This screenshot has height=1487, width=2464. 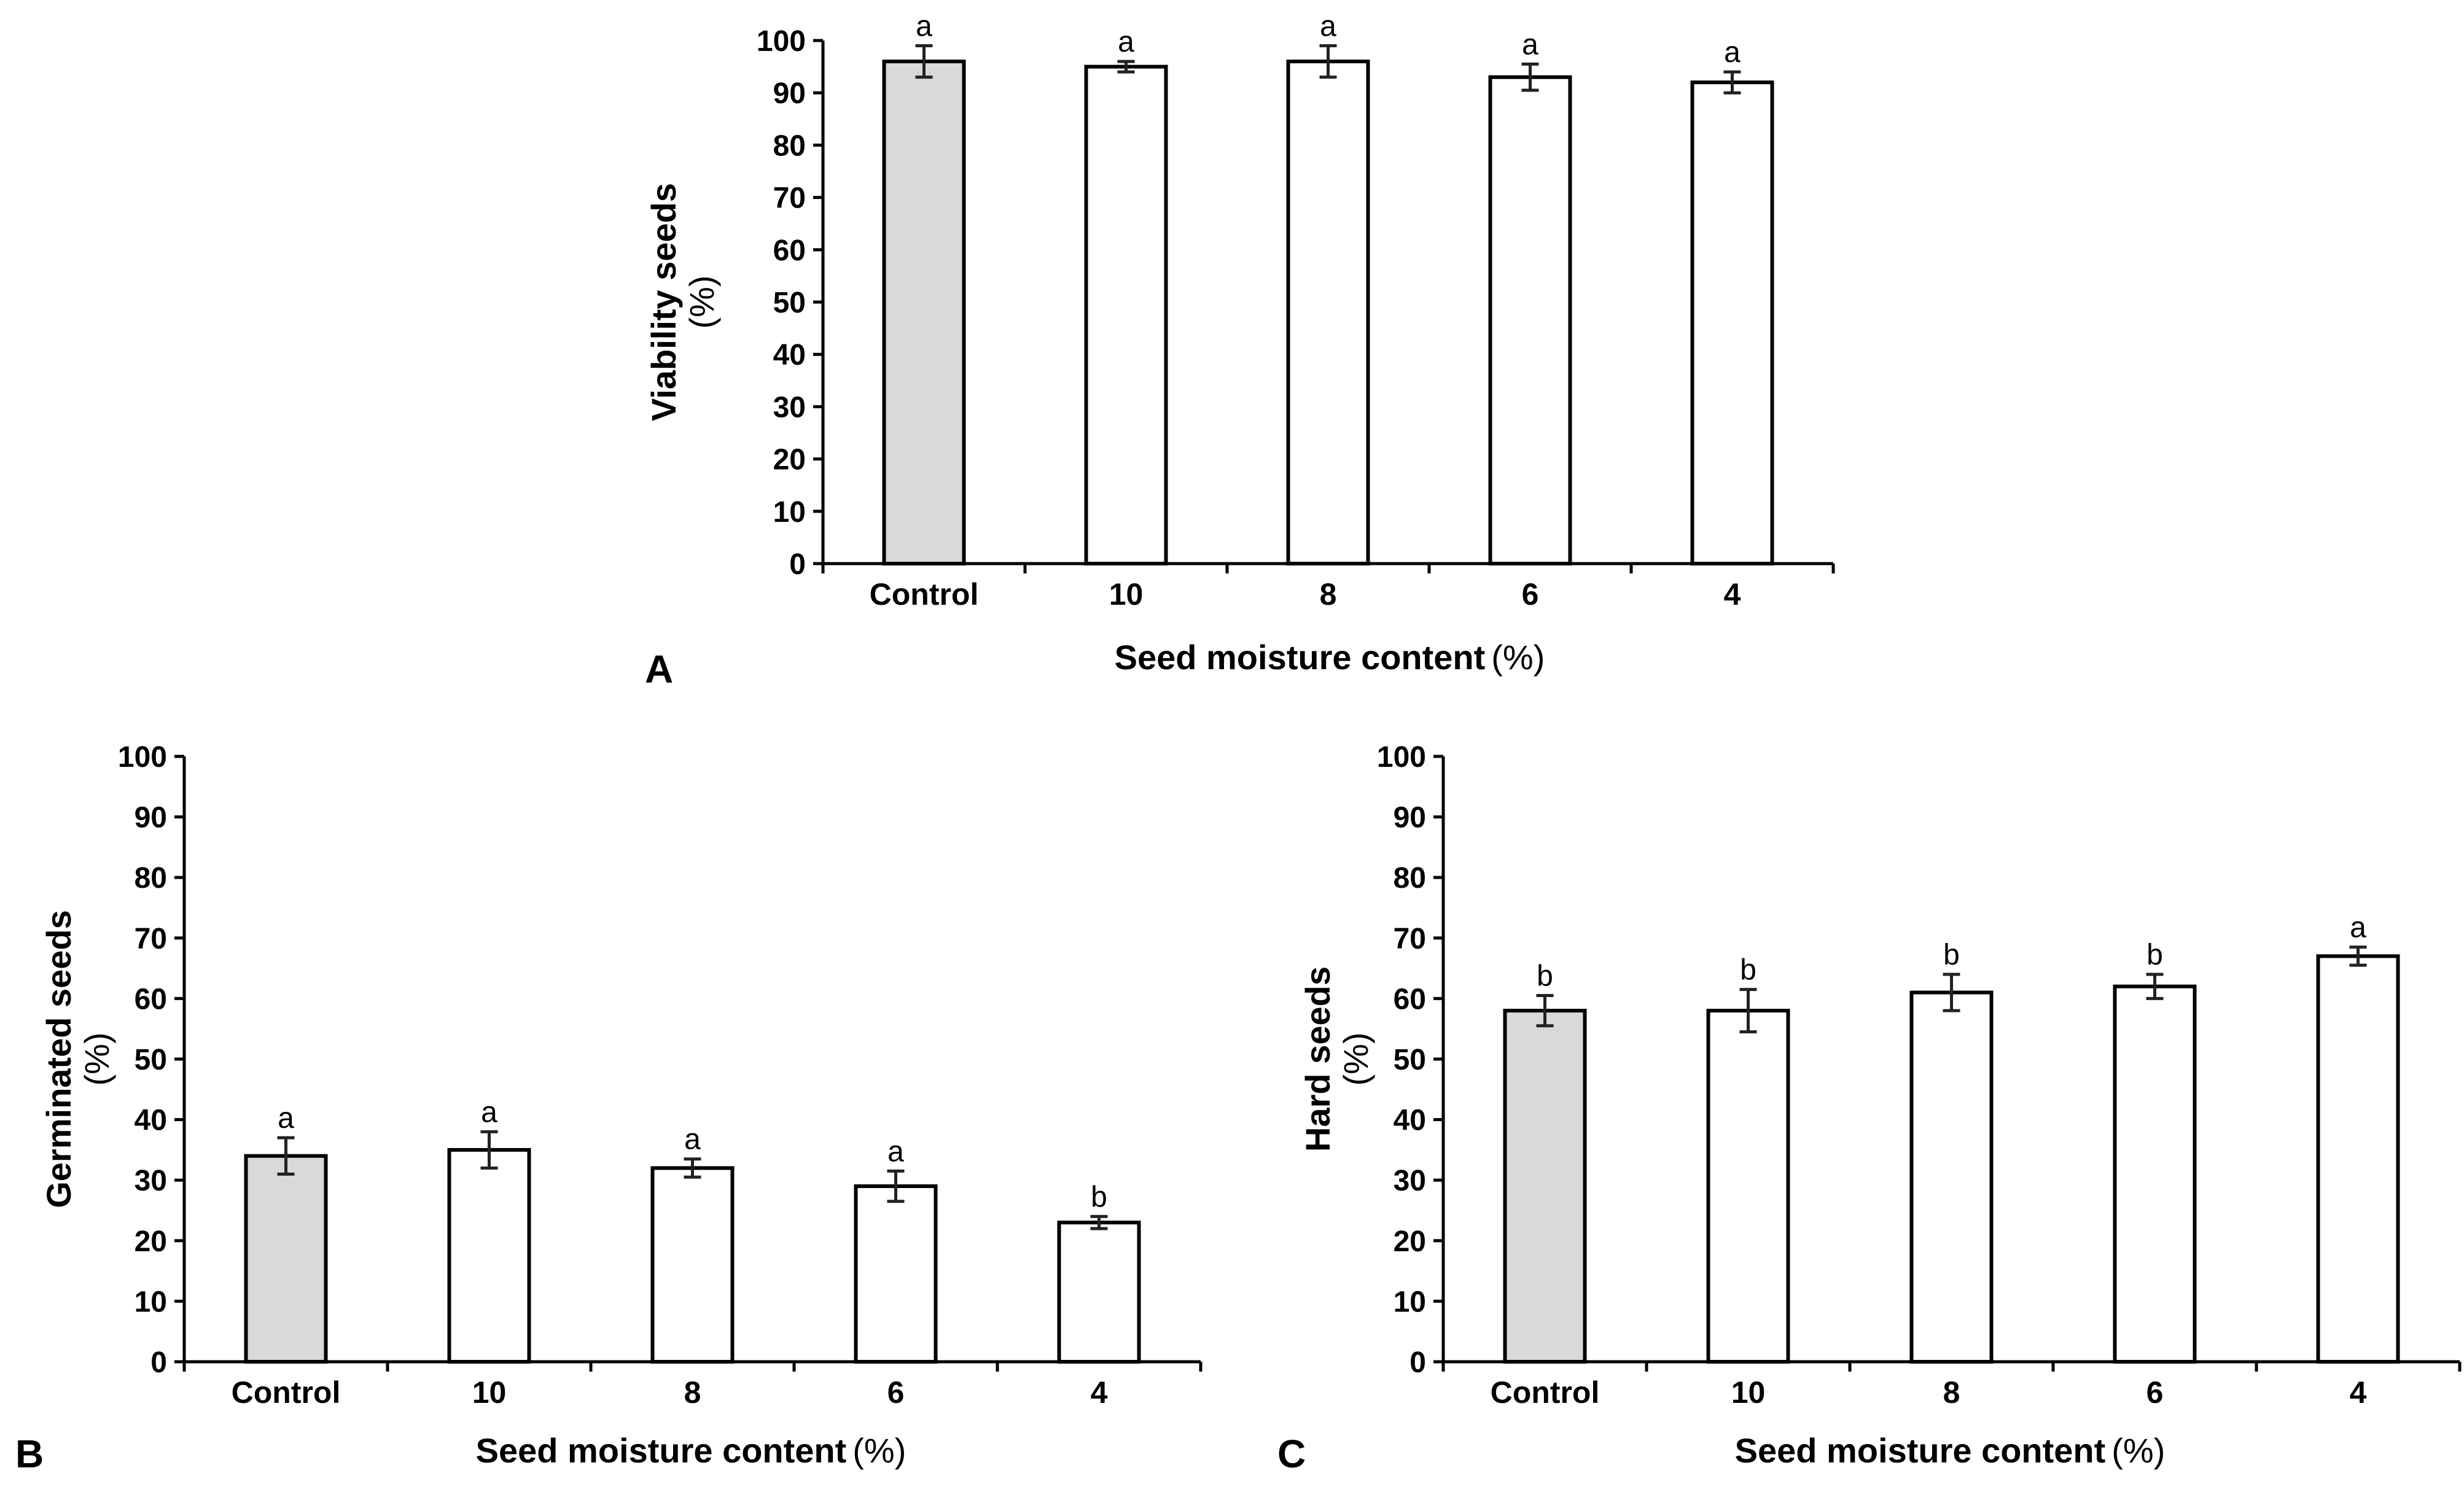 I want to click on panel-label: B, so click(x=29, y=1454).